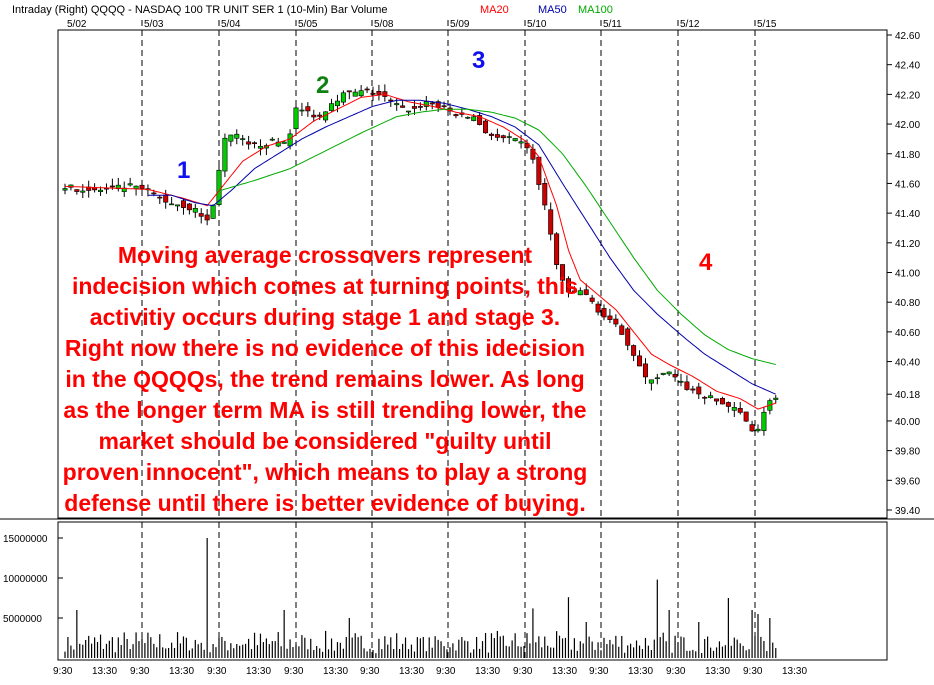 The image size is (934, 685). What do you see at coordinates (907, 481) in the screenshot?
I see `price-tick-label: 39.60` at bounding box center [907, 481].